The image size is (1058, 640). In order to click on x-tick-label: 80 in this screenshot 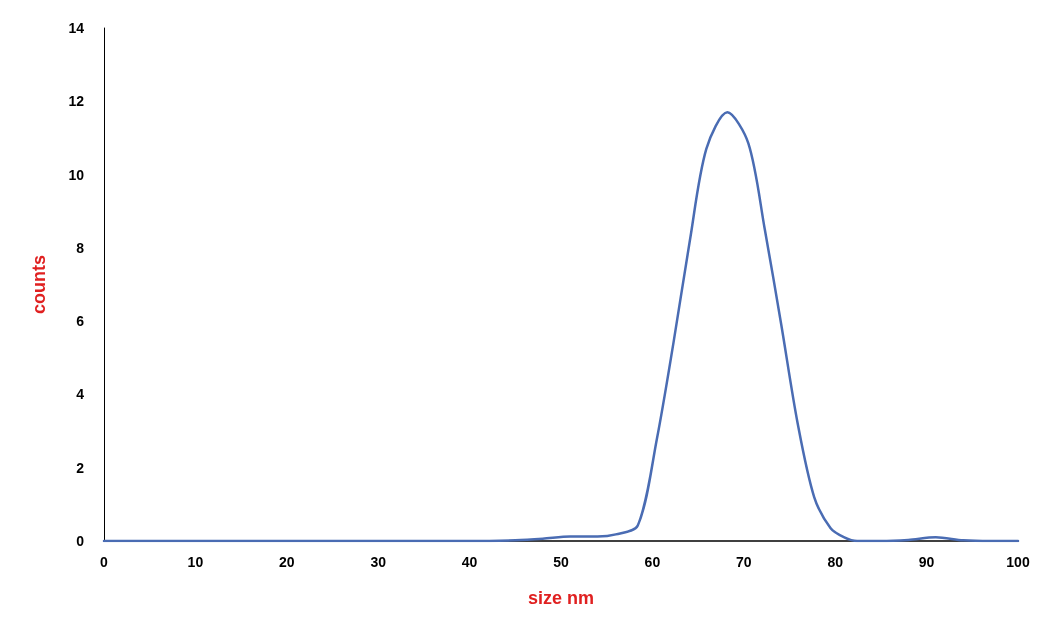, I will do `click(835, 562)`.